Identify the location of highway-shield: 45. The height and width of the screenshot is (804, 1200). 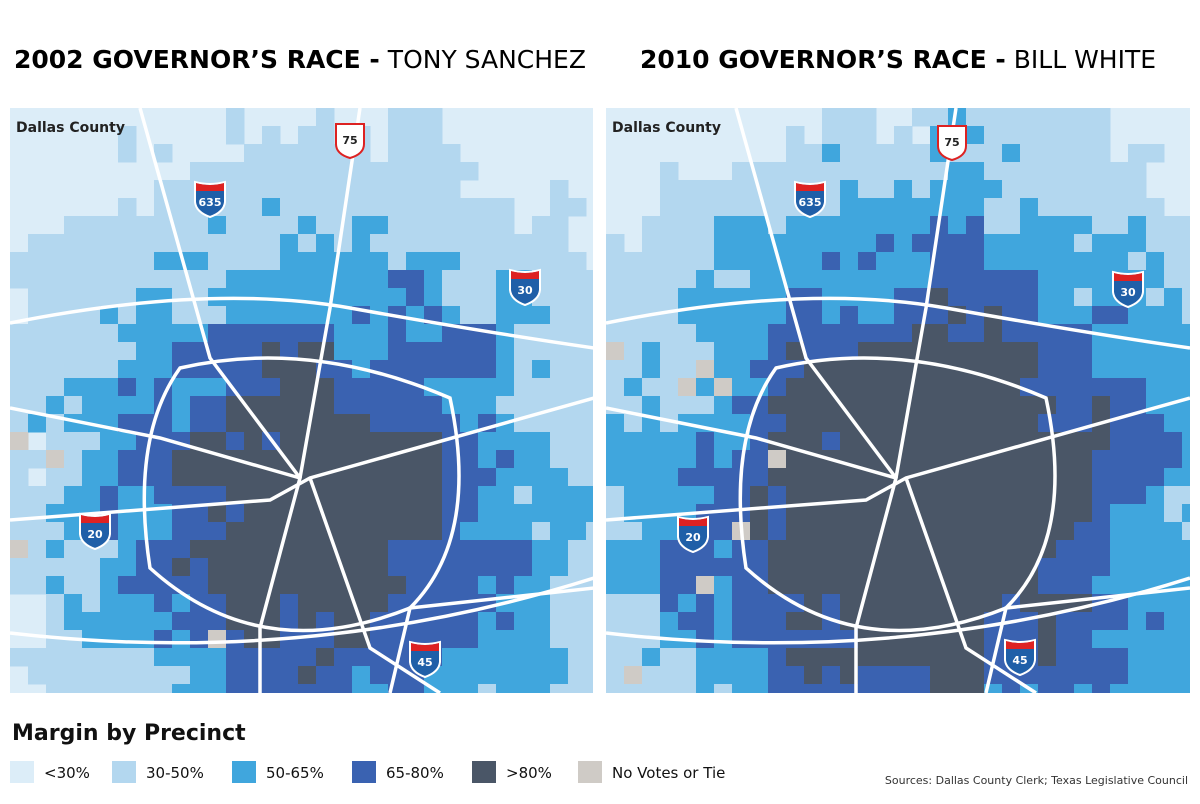
(425, 659).